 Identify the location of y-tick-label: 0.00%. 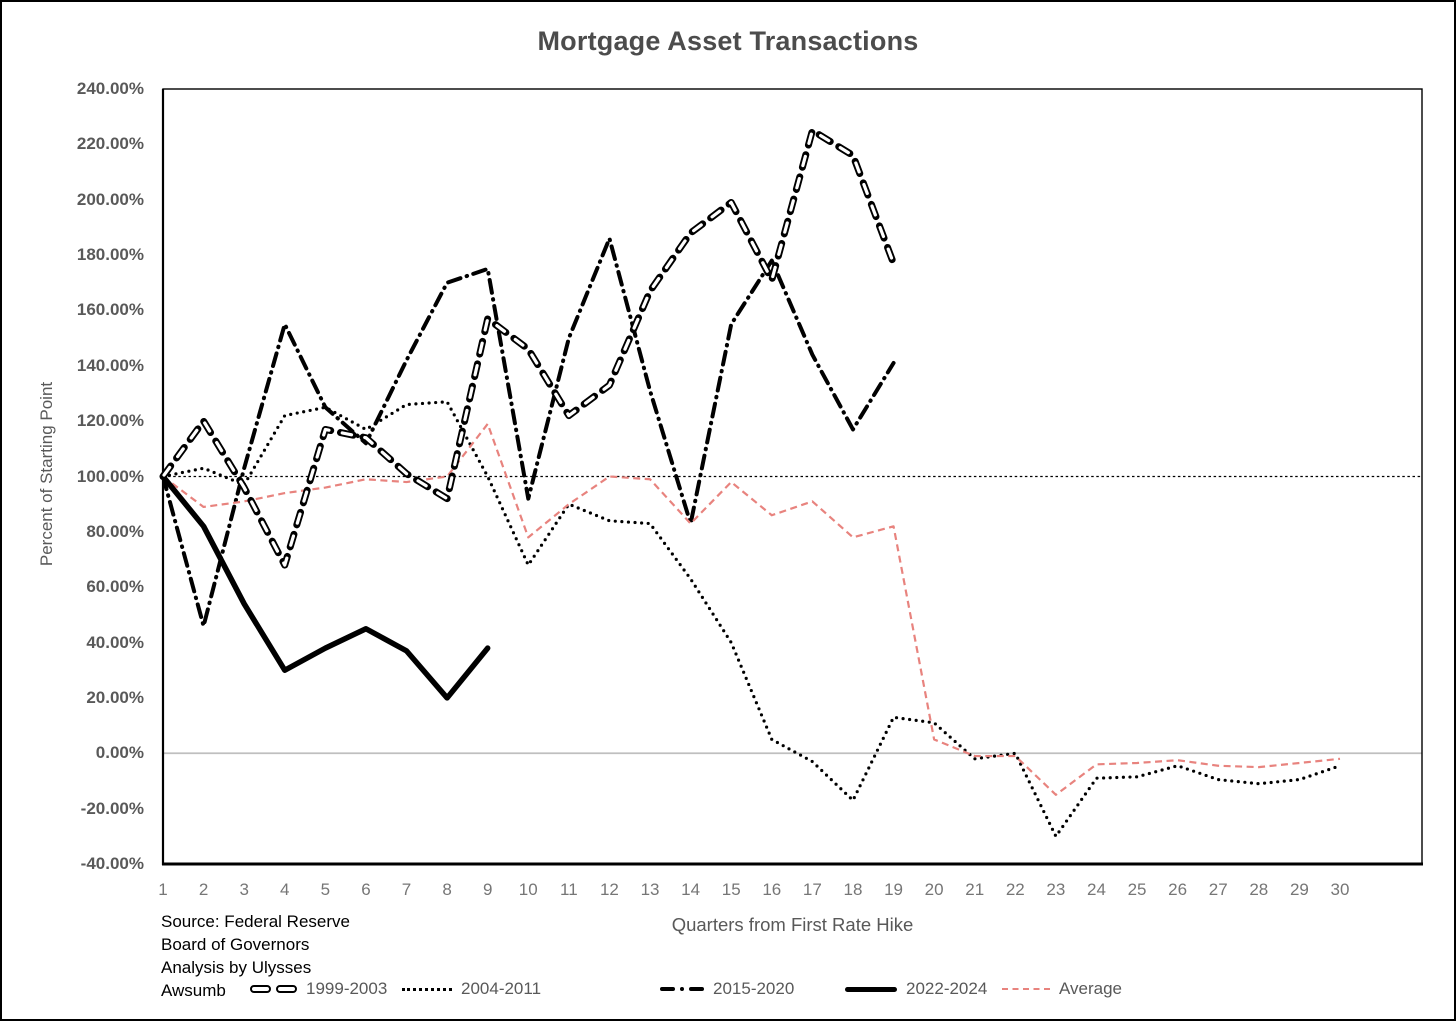
(119, 753).